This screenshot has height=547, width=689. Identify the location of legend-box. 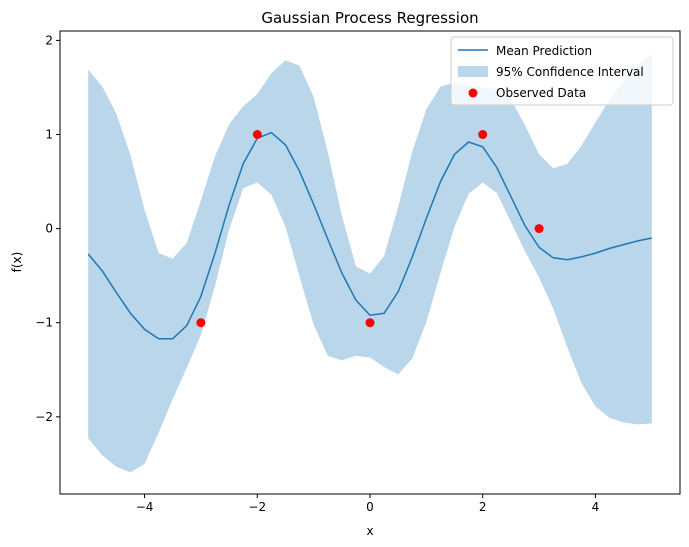
(562, 71).